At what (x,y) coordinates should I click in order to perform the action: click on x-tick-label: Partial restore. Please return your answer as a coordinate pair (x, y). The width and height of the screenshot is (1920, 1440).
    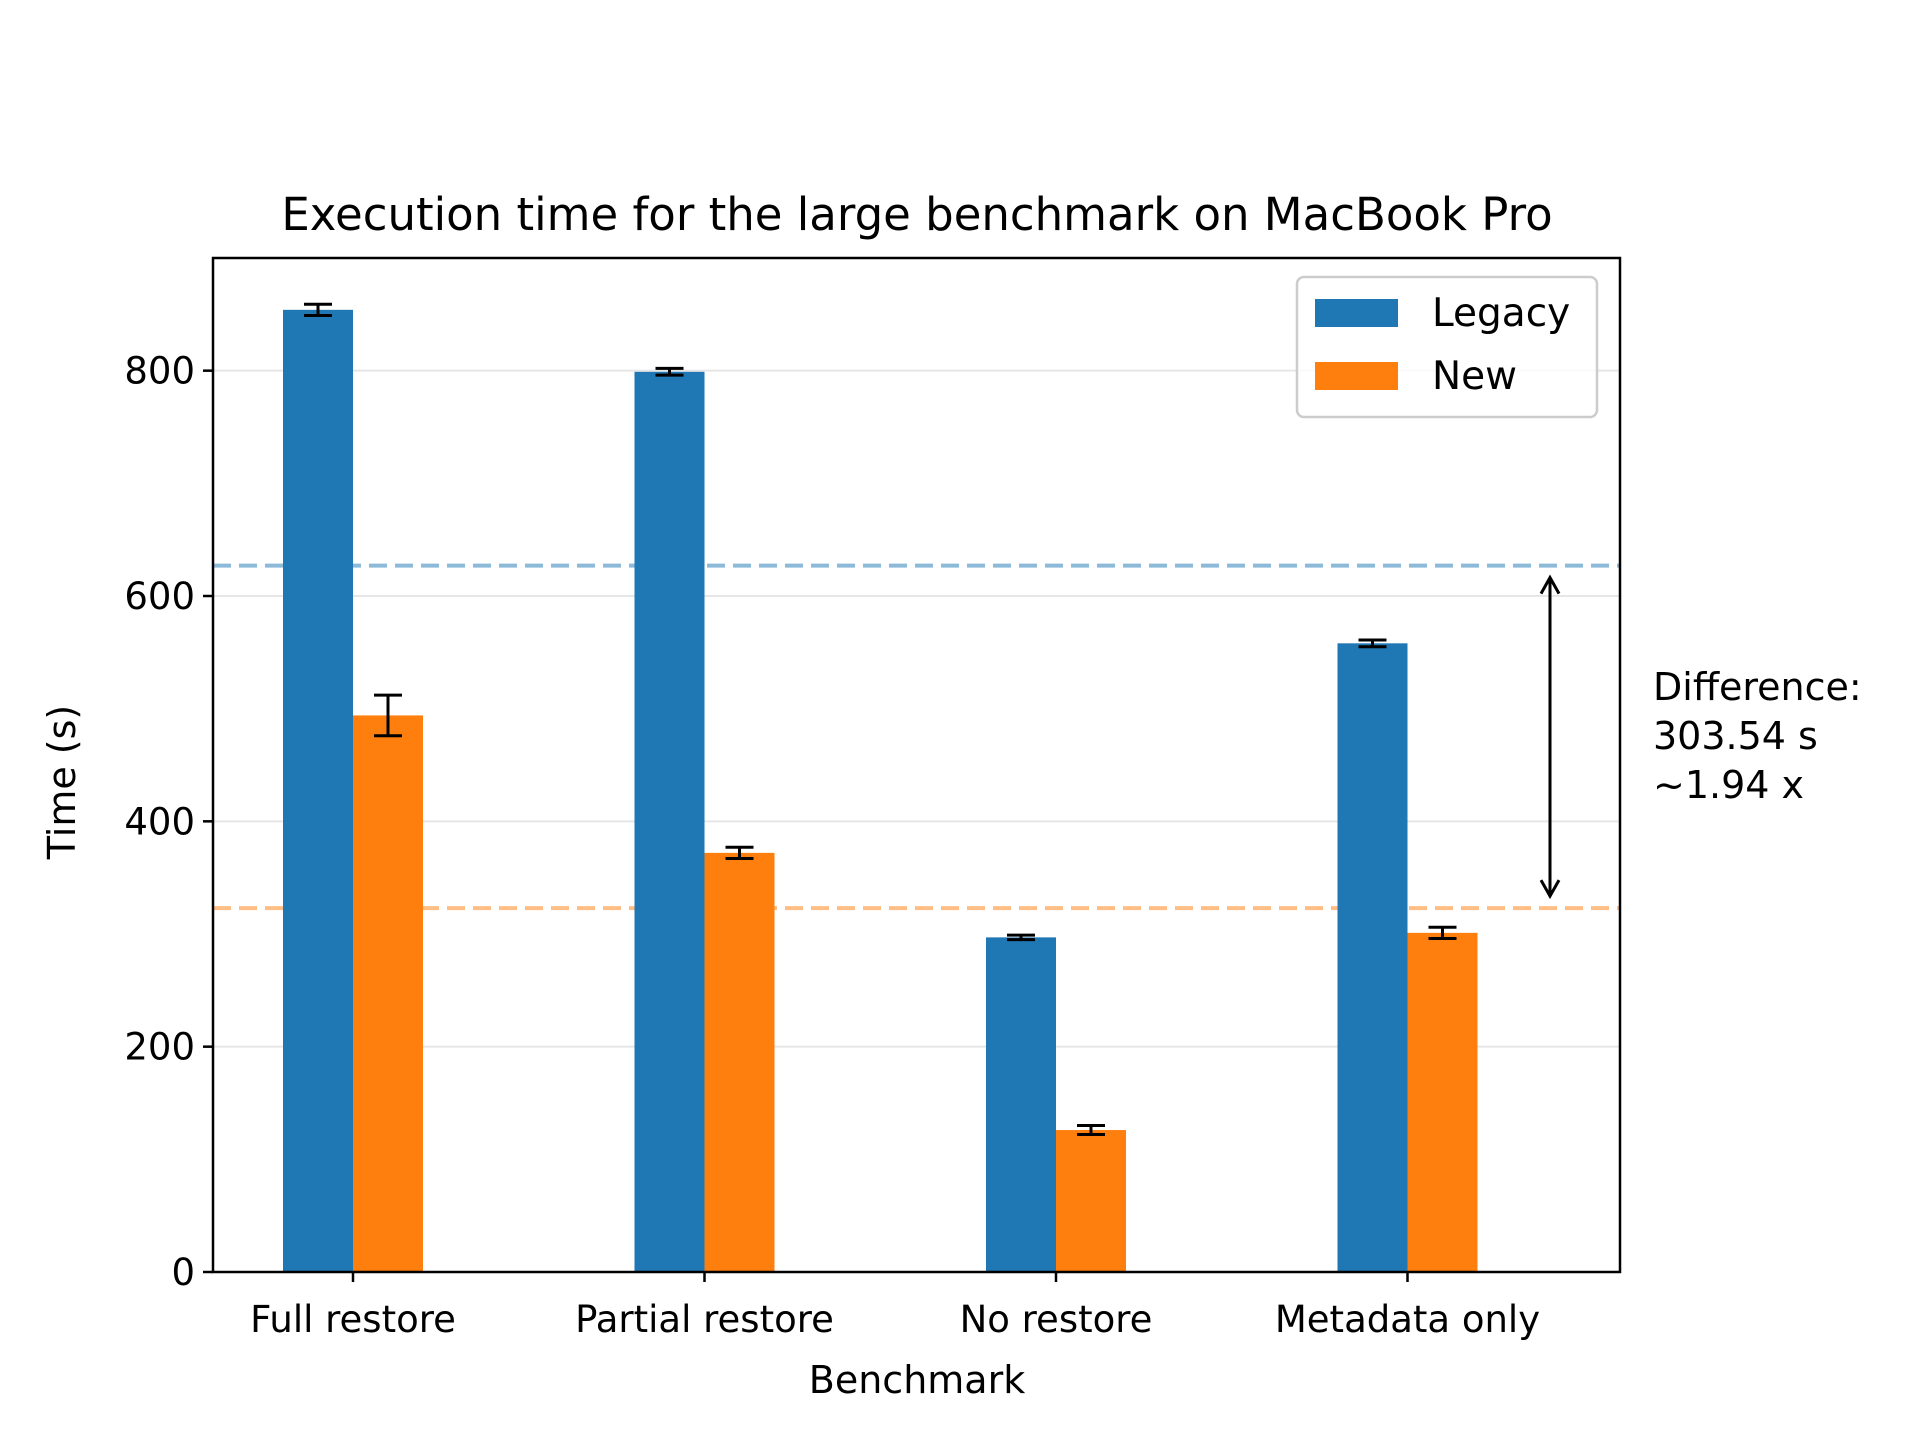
    Looking at the image, I should click on (704, 1319).